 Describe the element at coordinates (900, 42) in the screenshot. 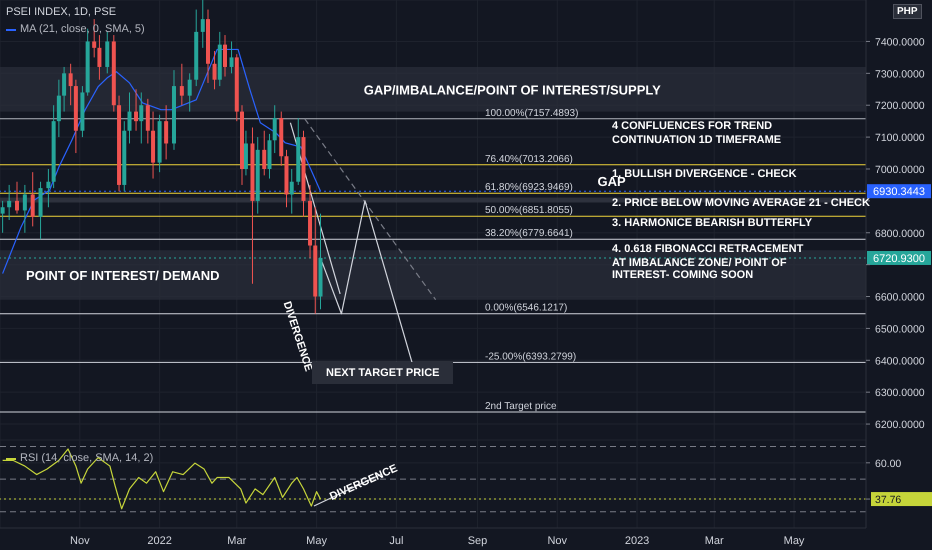

I see `y-tick-label: 7400.0000` at that location.